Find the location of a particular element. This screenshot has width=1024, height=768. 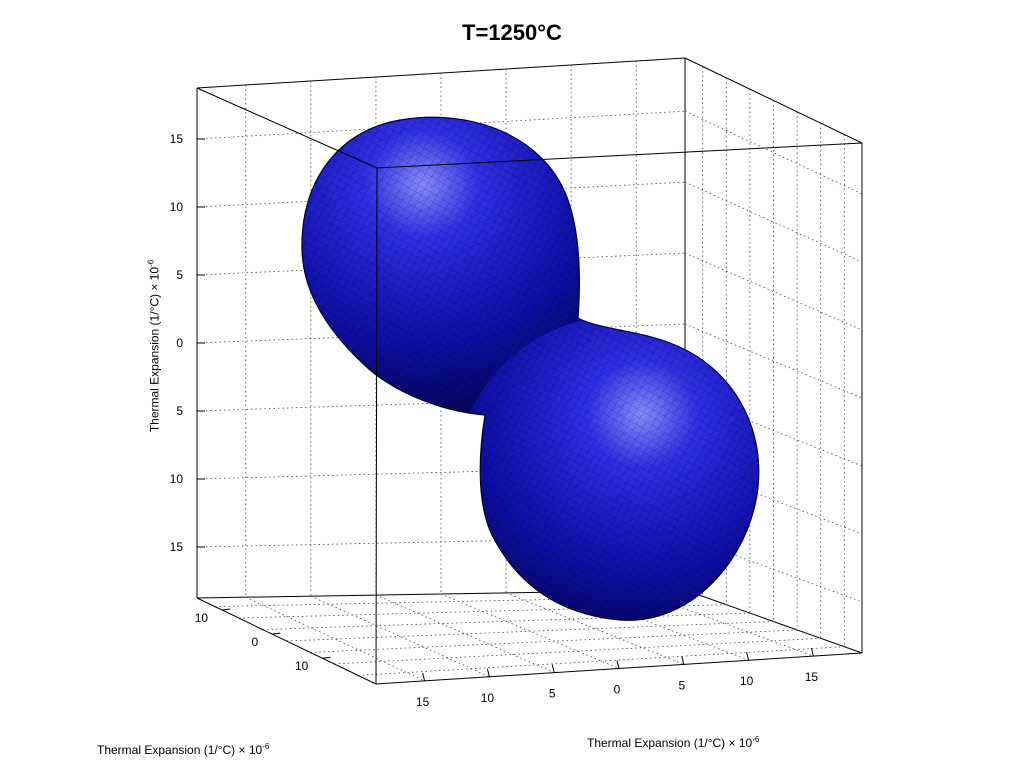

z-tick-label: 0 is located at coordinates (179, 343).